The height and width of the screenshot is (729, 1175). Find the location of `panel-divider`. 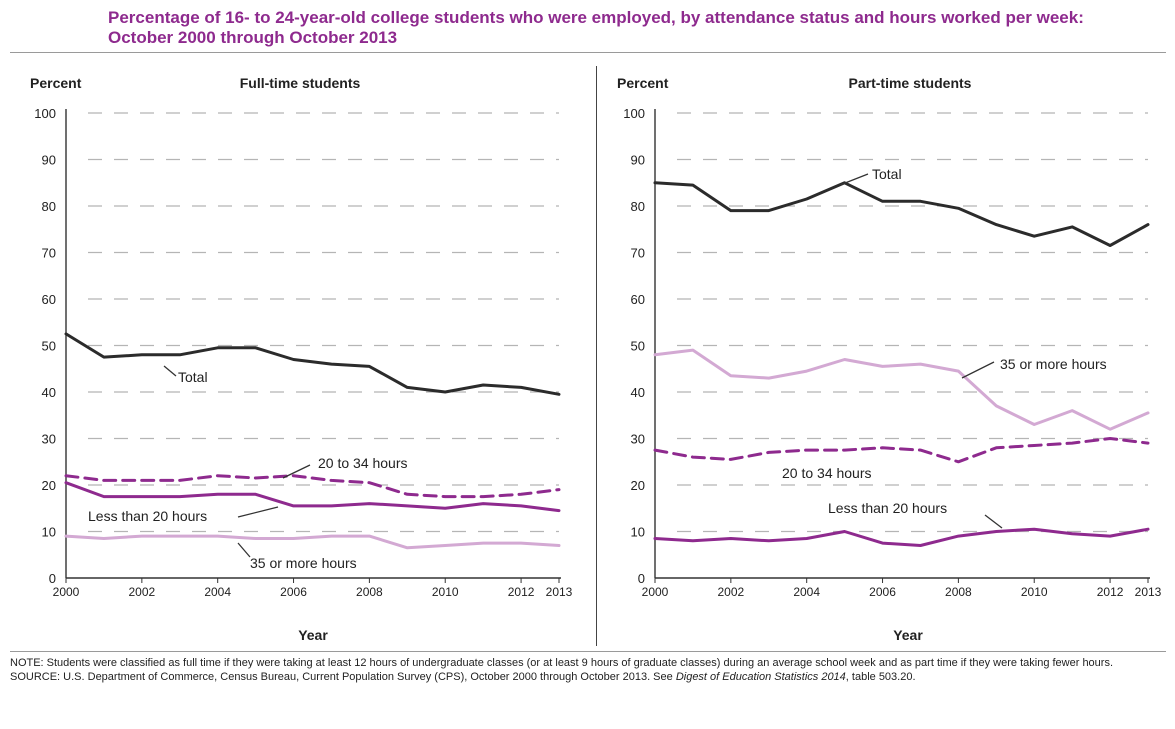

panel-divider is located at coordinates (596, 356).